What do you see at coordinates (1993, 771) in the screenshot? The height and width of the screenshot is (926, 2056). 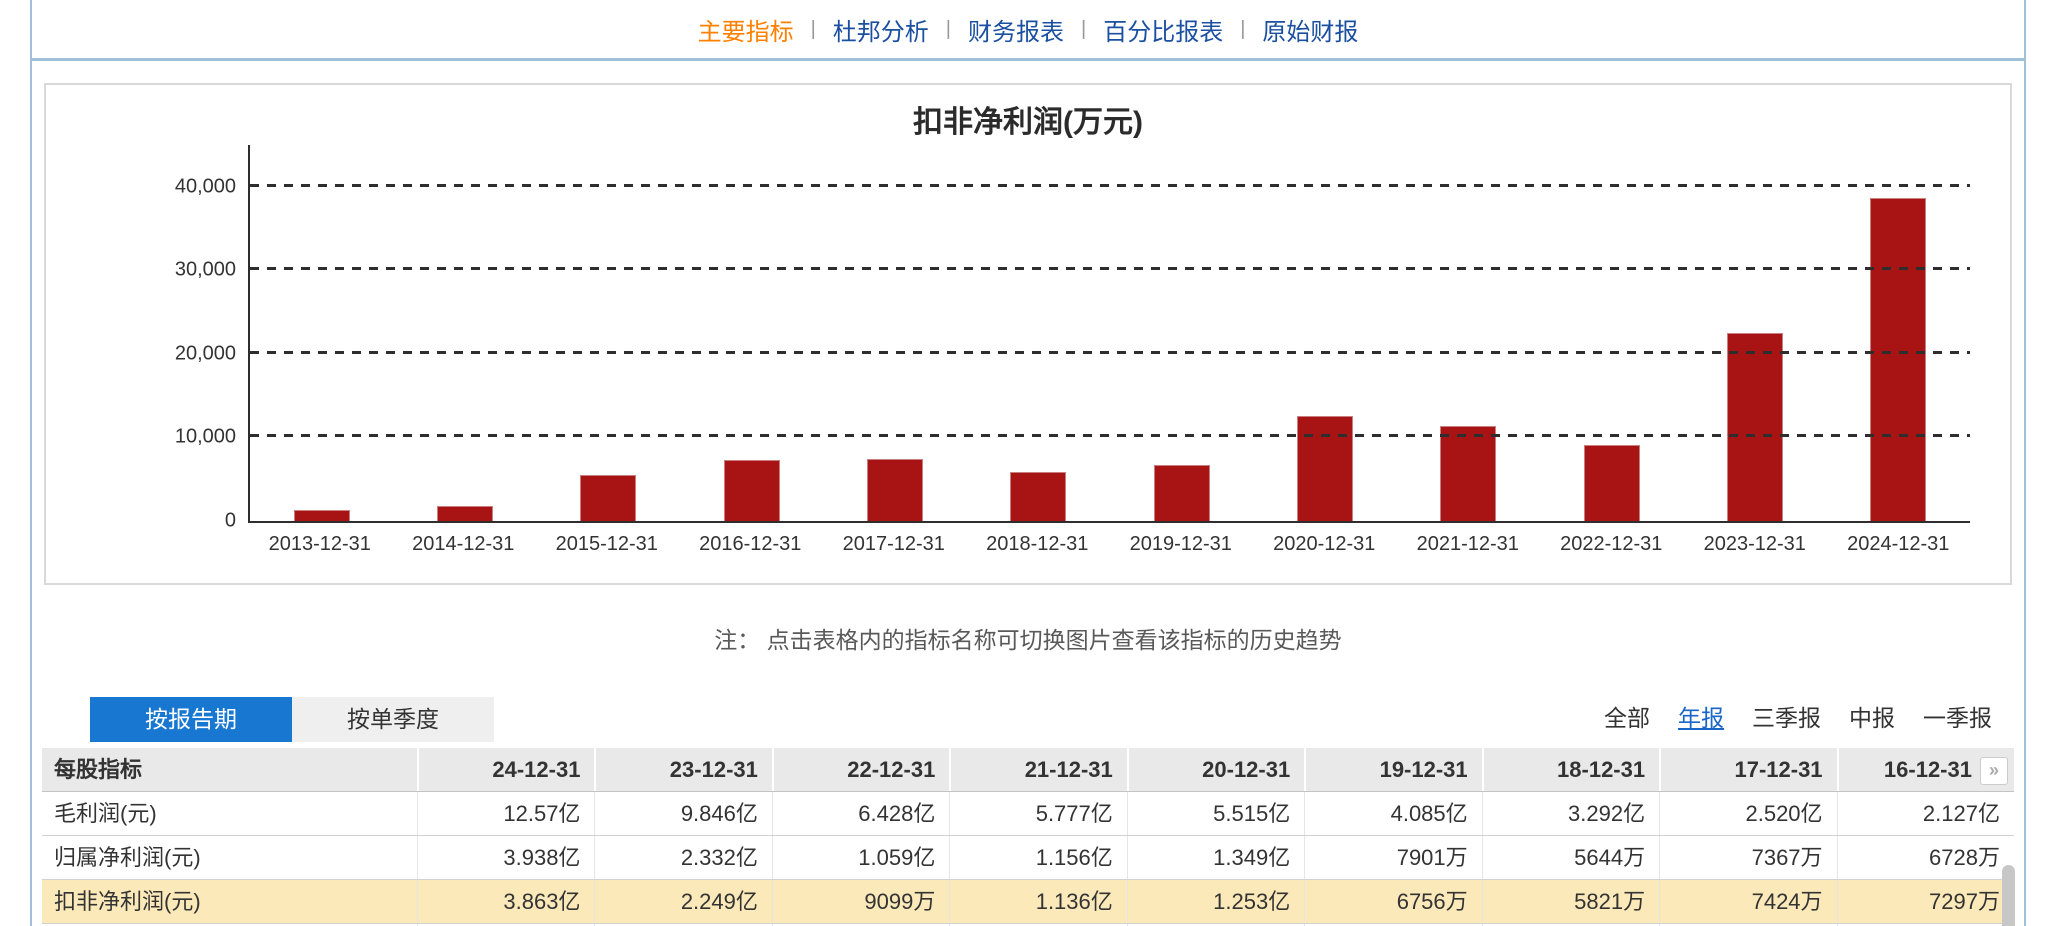 I see `more-columns-button: »` at bounding box center [1993, 771].